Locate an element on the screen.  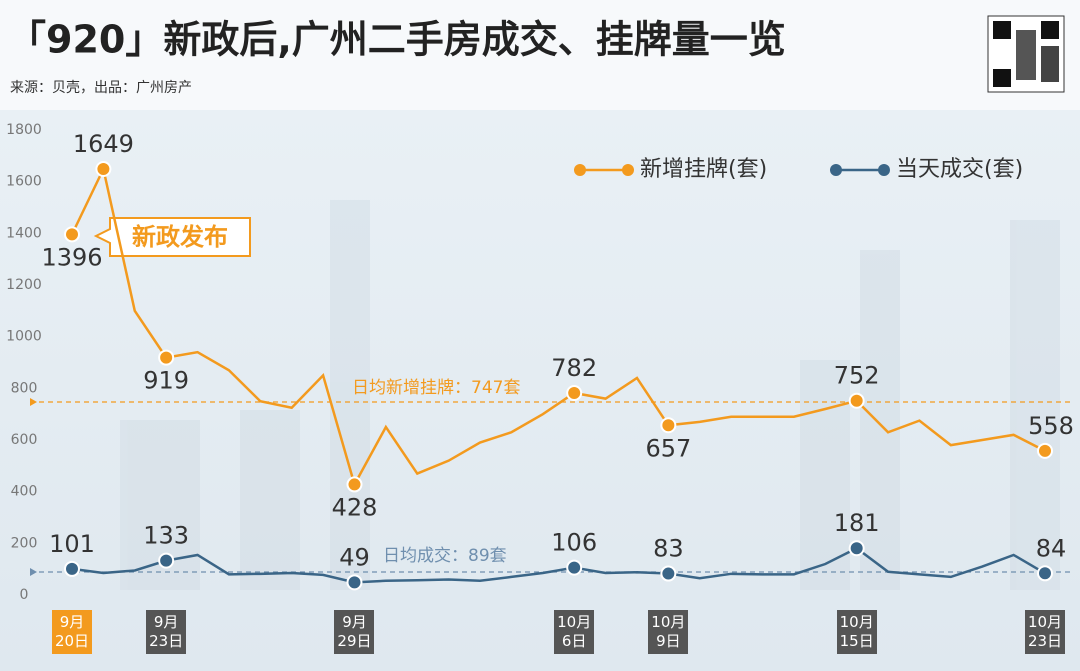
legend-label: 当天成交(套) is located at coordinates (959, 169).